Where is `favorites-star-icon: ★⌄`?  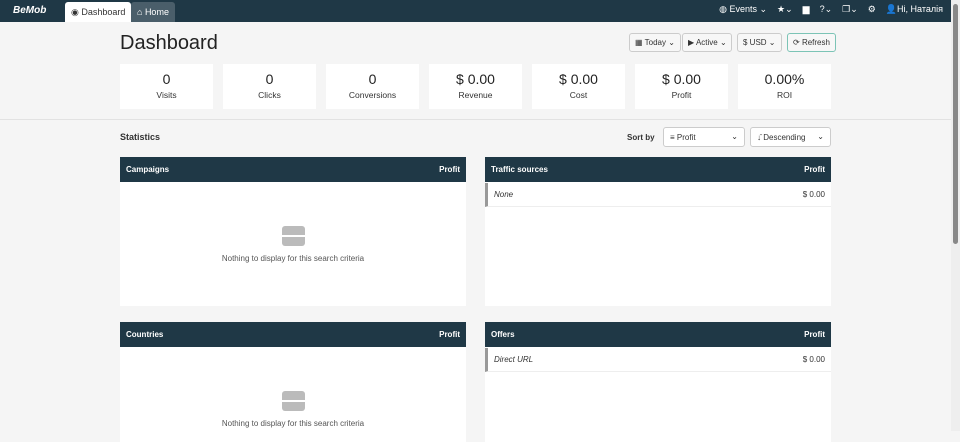 favorites-star-icon: ★⌄ is located at coordinates (785, 9).